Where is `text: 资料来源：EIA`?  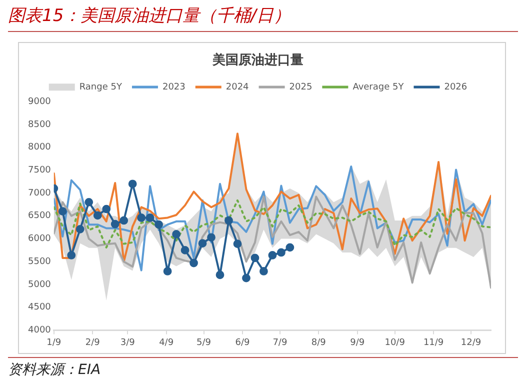
text: 资料来源：EIA is located at coordinates (54, 370).